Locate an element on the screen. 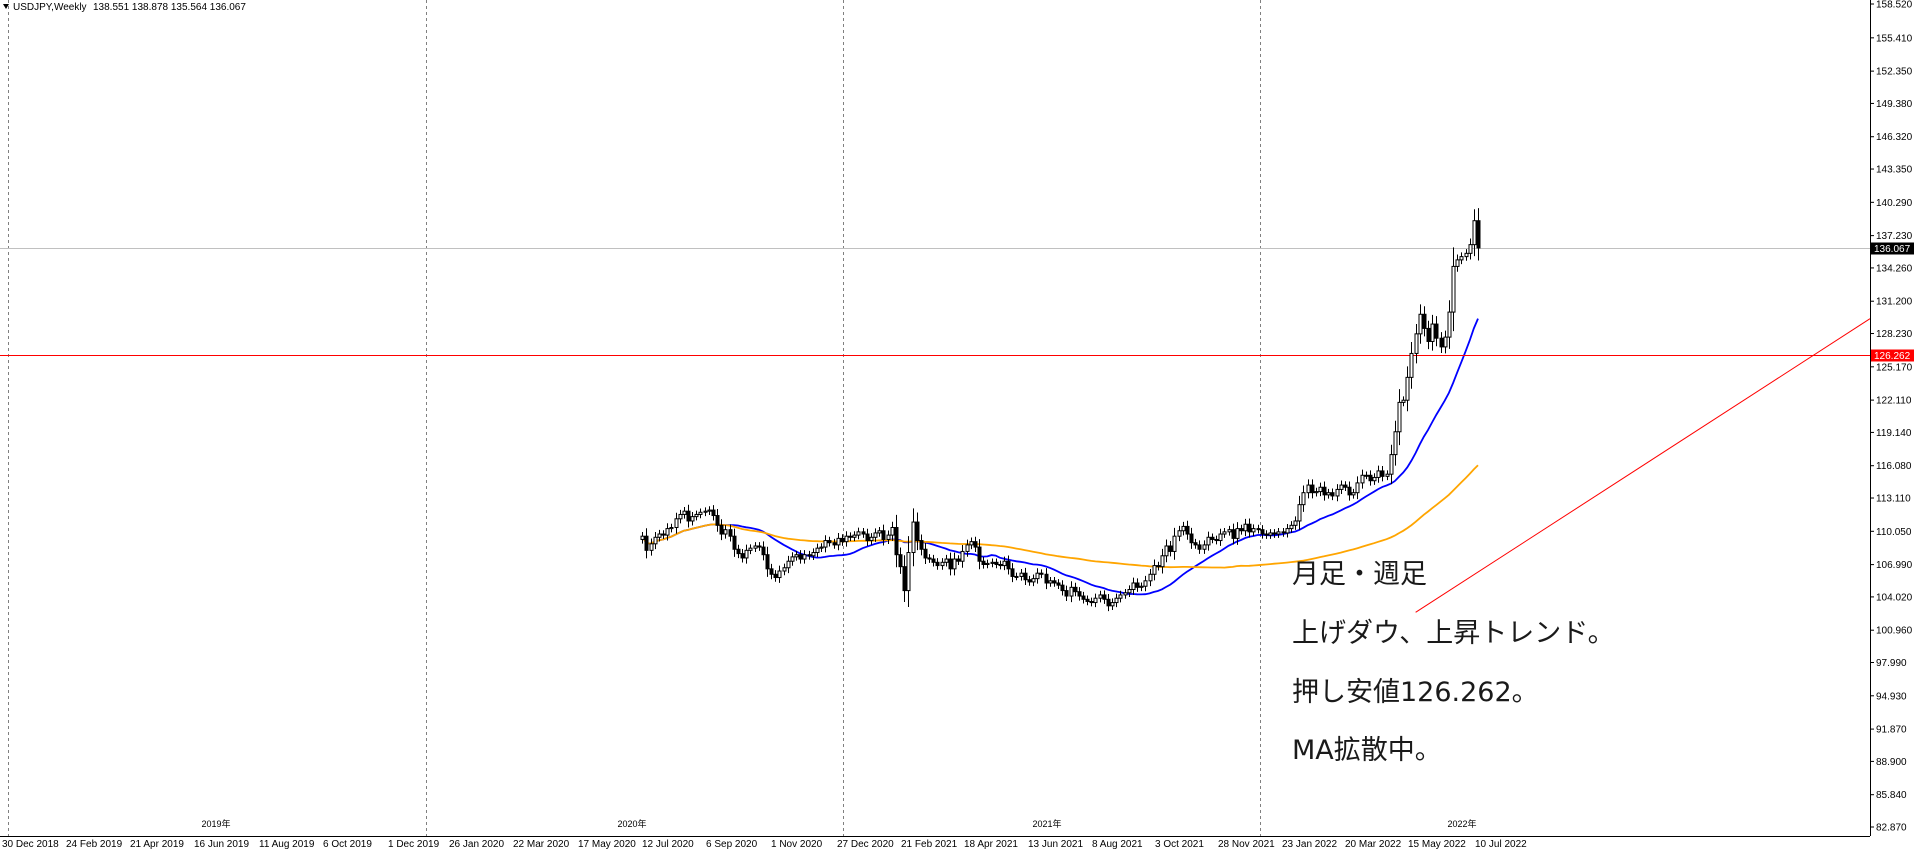 The image size is (1915, 860). ma-slow-line is located at coordinates (1060, 516).